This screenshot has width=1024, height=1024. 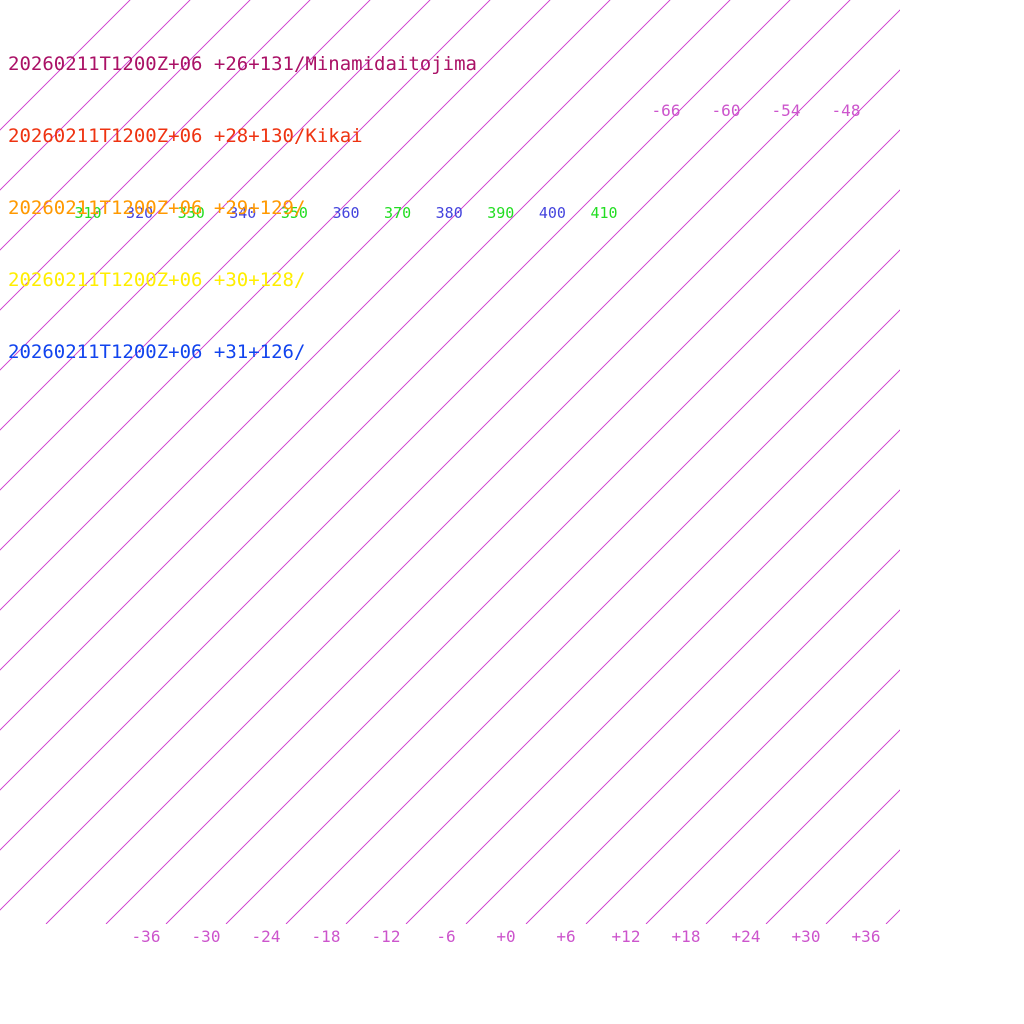 What do you see at coordinates (756, 110) in the screenshot?
I see `upper-temp-labels: -66 -60 -54 -48` at bounding box center [756, 110].